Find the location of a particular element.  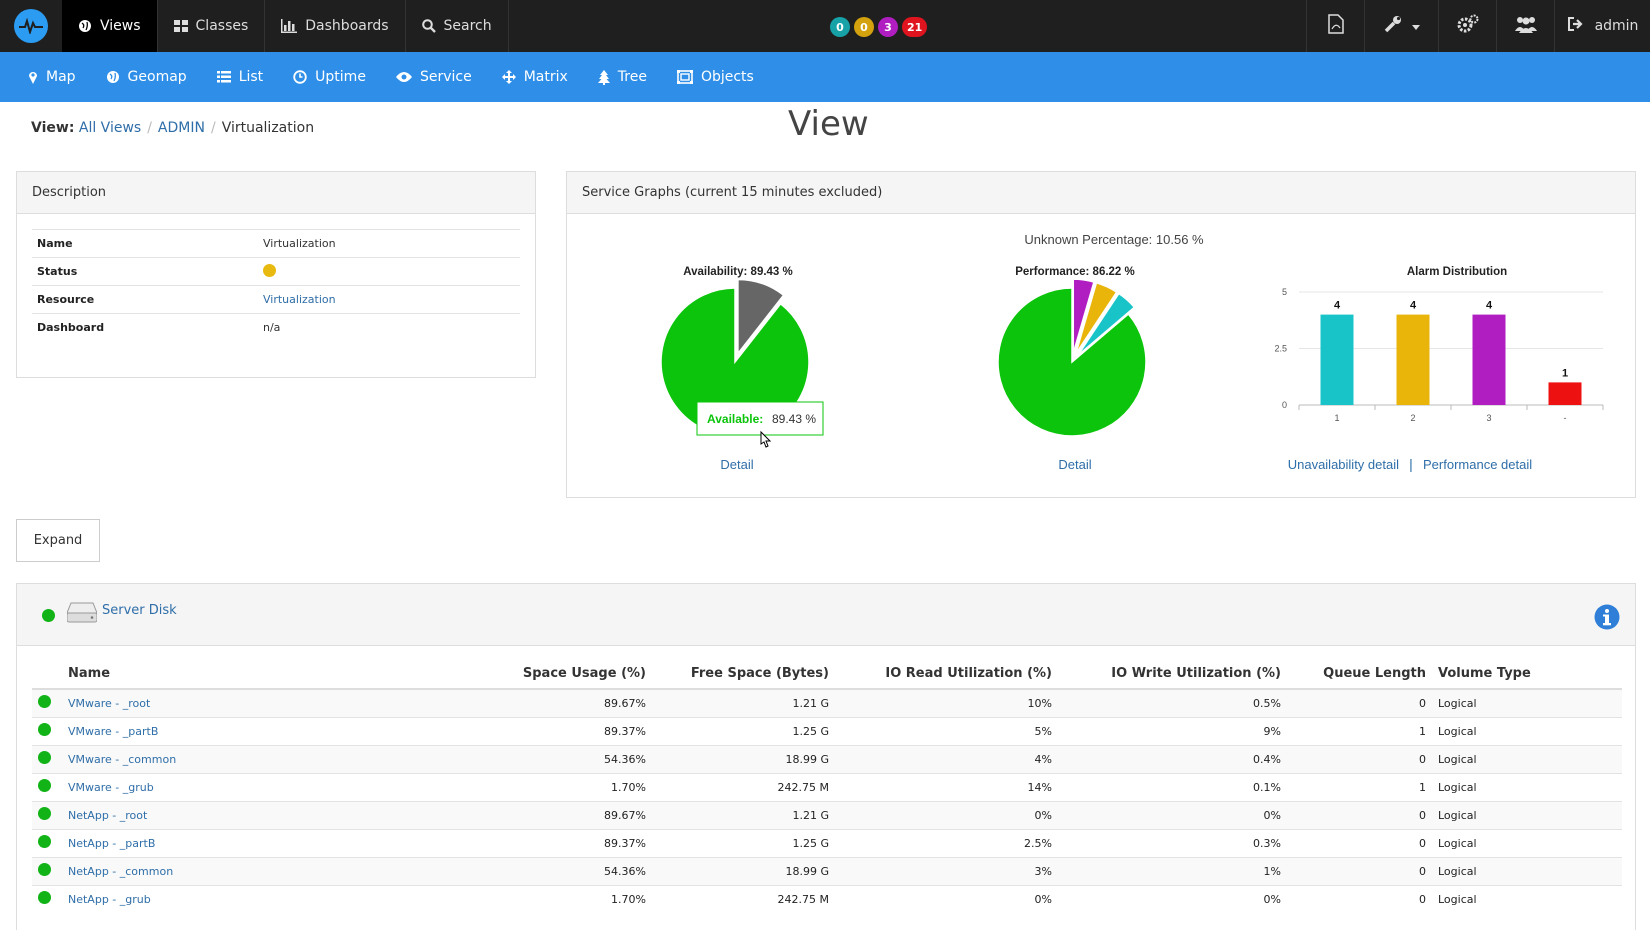

subnav-objects: Objects is located at coordinates (715, 77).